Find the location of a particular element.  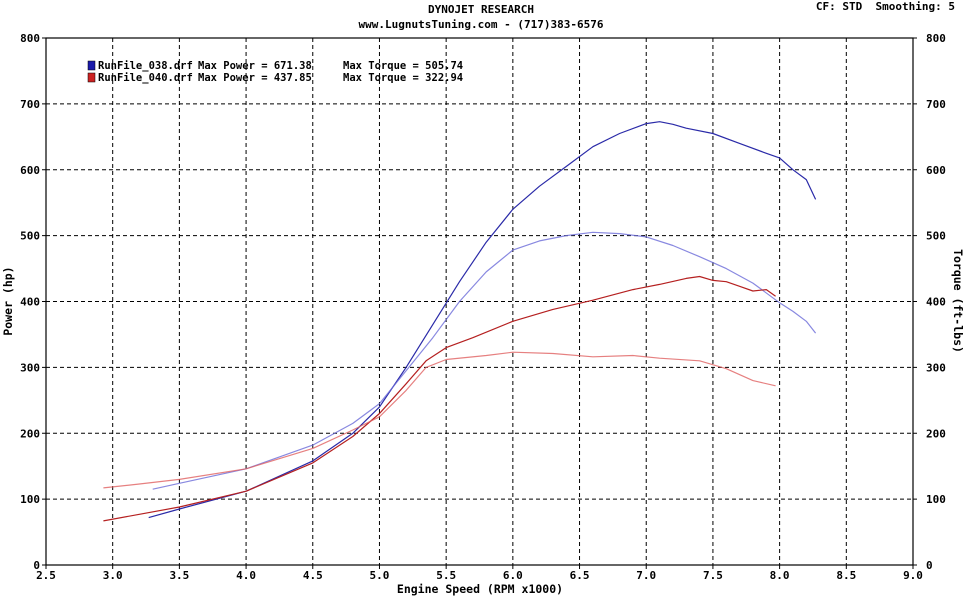

y-tick-label-left: 100 is located at coordinates (30, 499).